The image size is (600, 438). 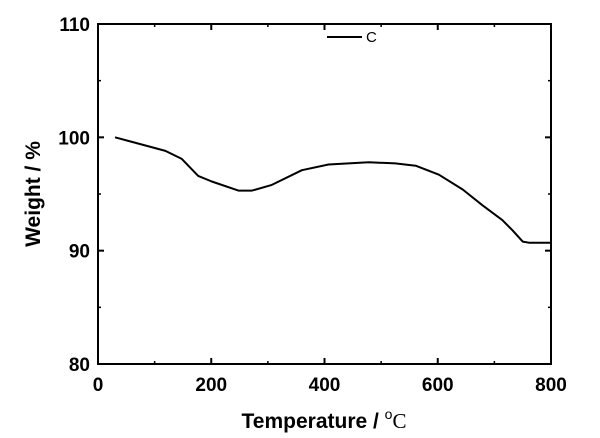 What do you see at coordinates (211, 385) in the screenshot?
I see `x-tick-label: 200` at bounding box center [211, 385].